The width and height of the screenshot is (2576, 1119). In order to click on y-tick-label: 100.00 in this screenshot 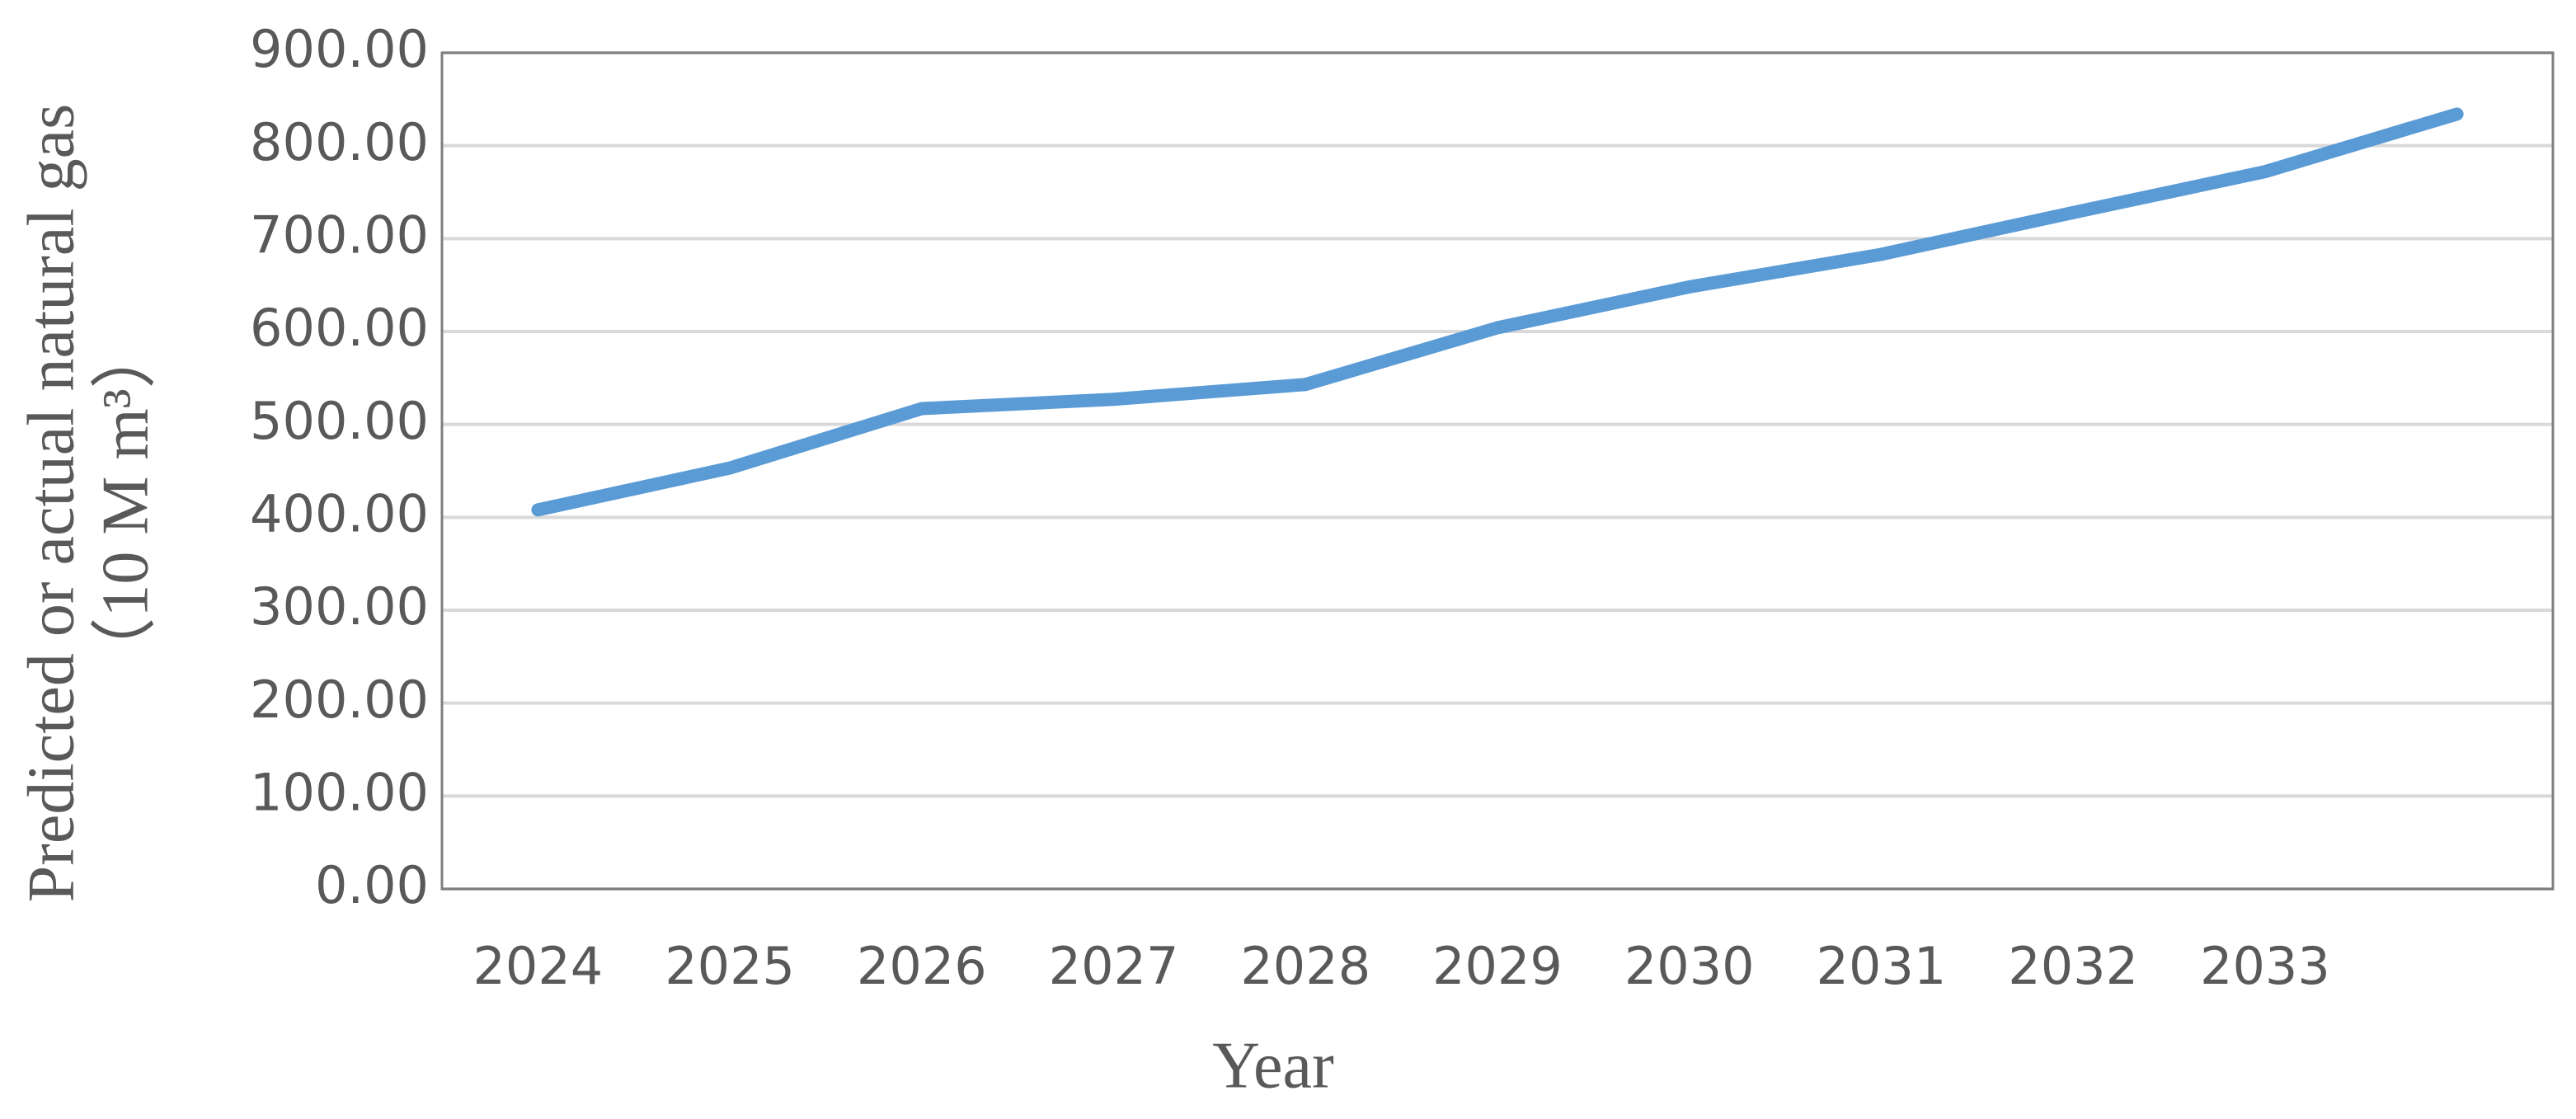, I will do `click(339, 792)`.